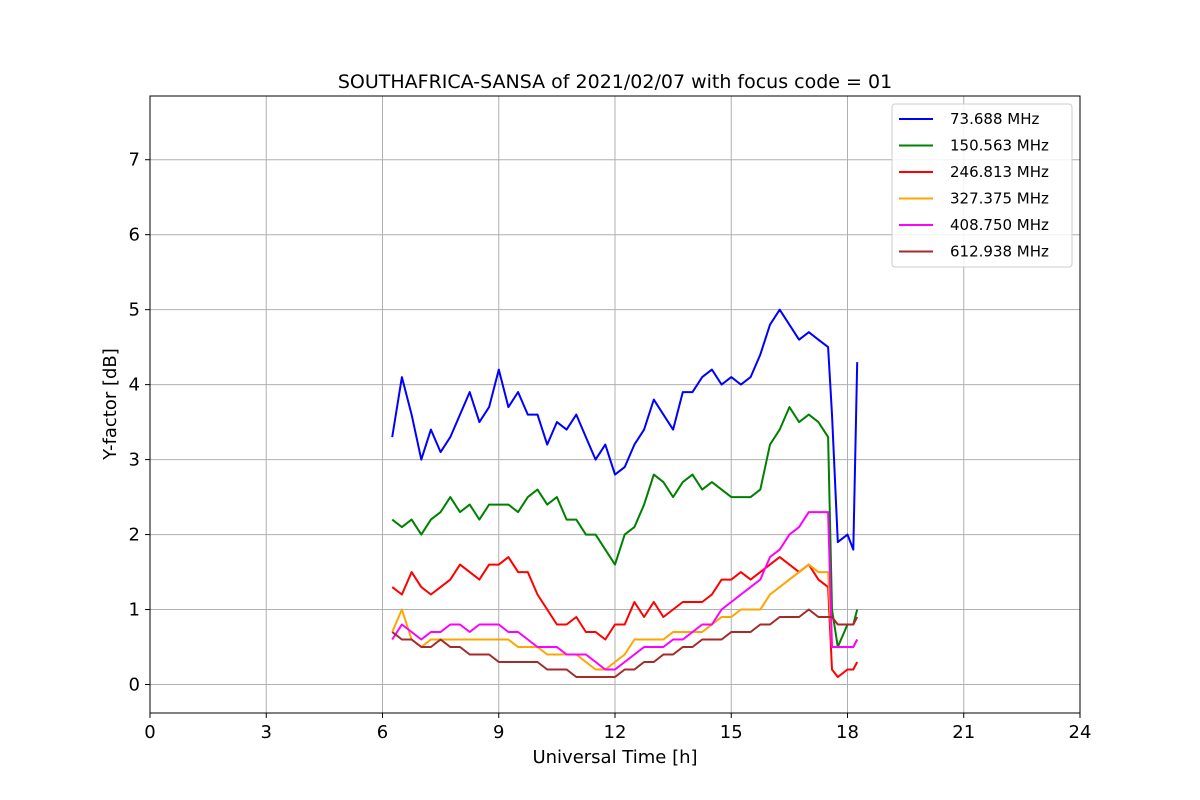 This screenshot has height=800, width=1200. What do you see at coordinates (134, 535) in the screenshot?
I see `y-tick-label: 2` at bounding box center [134, 535].